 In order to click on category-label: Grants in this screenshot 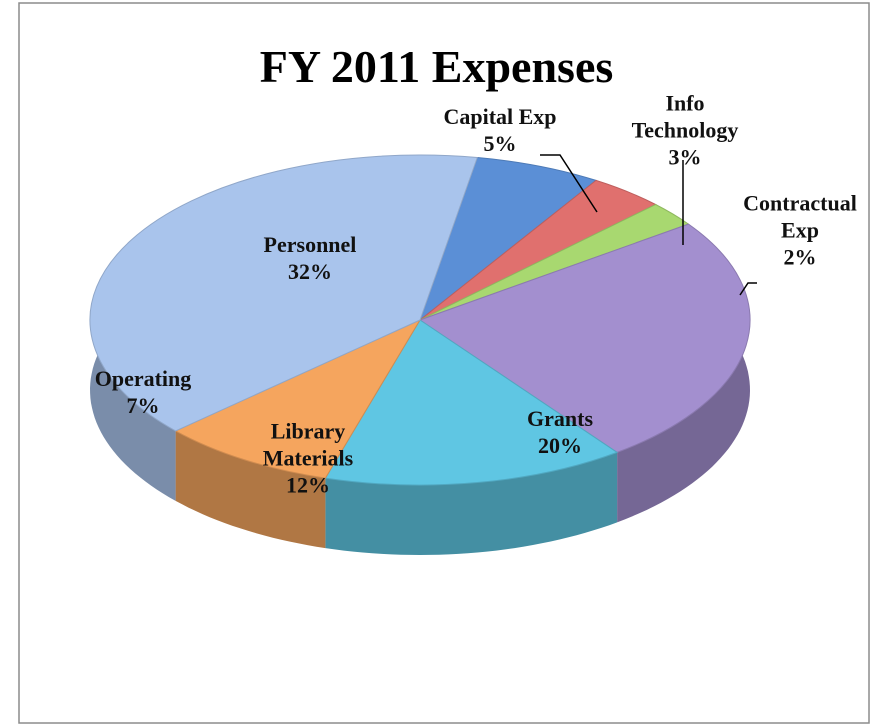, I will do `click(560, 418)`.